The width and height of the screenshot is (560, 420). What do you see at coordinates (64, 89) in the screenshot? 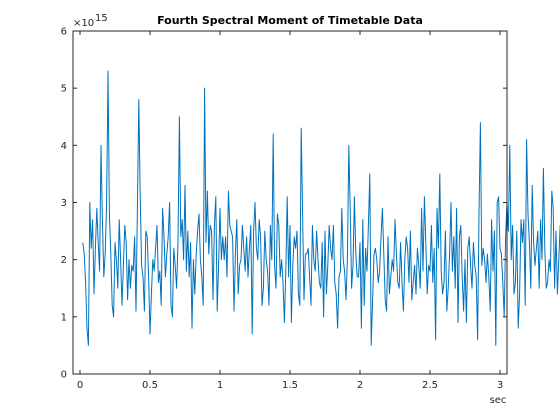
I see `y-tick-label: 5` at bounding box center [64, 89].